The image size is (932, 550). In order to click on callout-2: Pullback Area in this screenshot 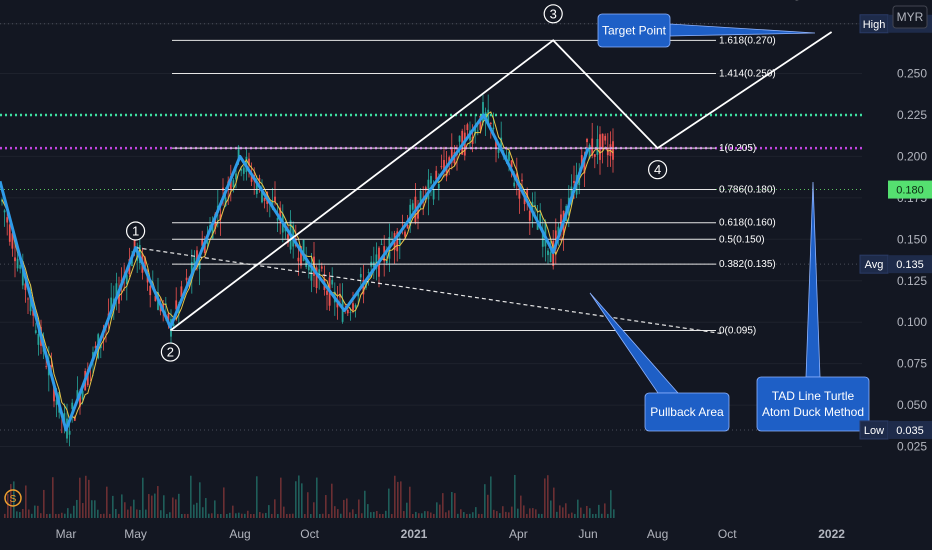, I will do `click(659, 362)`.